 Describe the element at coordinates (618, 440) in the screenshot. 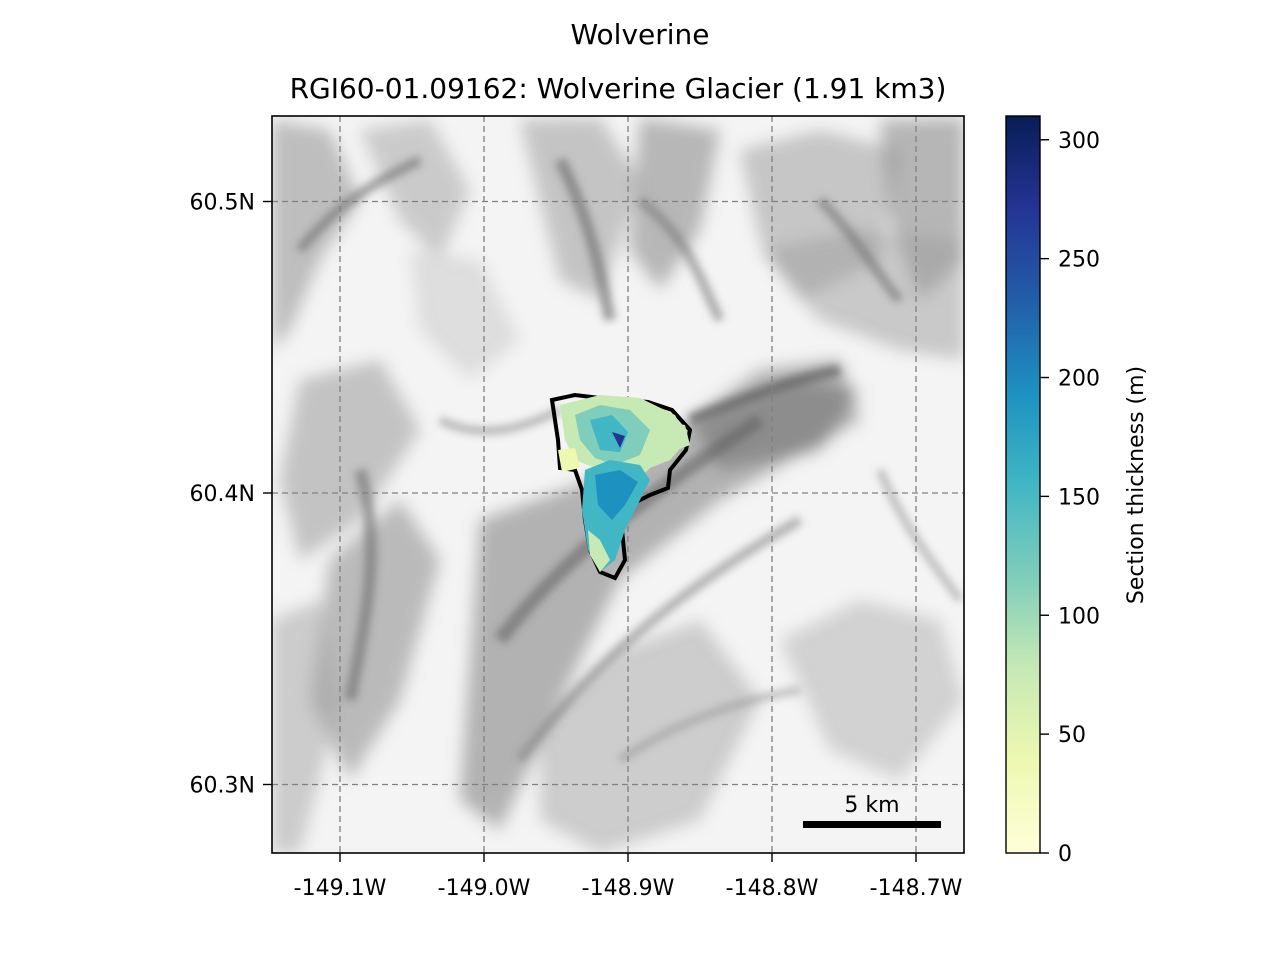

I see `glacier-max-thickness` at that location.